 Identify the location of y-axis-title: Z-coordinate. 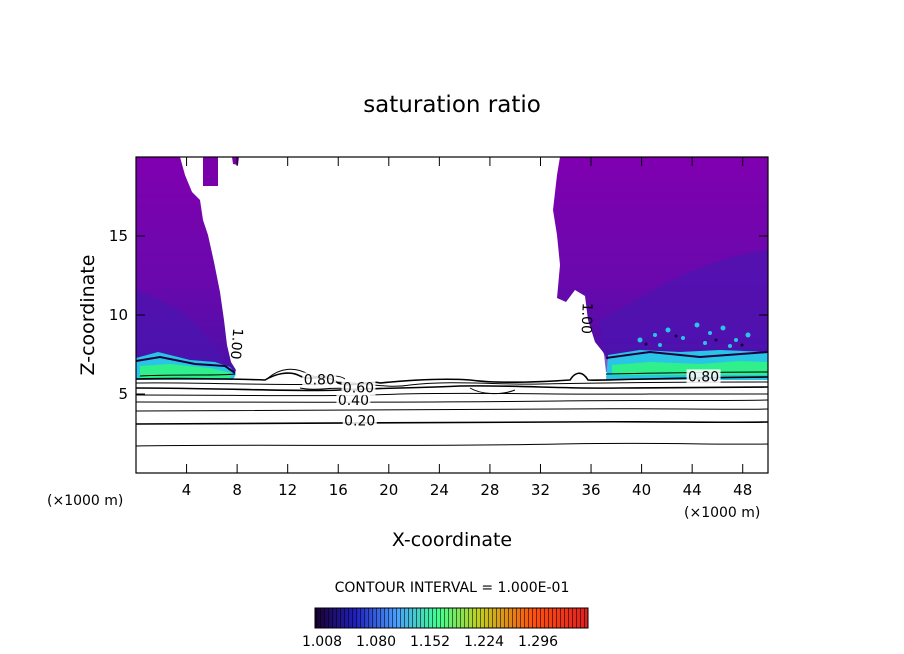
(88, 315).